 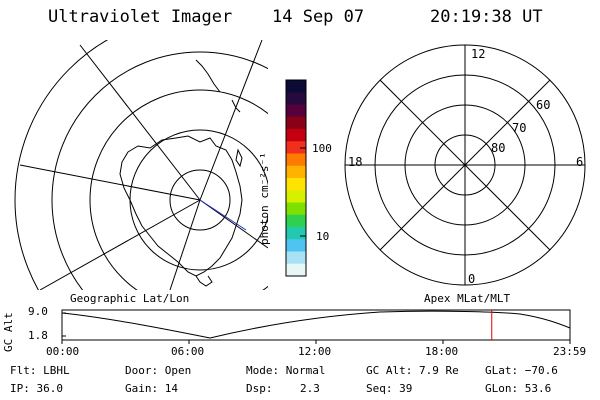 I want to click on date-label: 14 Sep 07, so click(x=318, y=17).